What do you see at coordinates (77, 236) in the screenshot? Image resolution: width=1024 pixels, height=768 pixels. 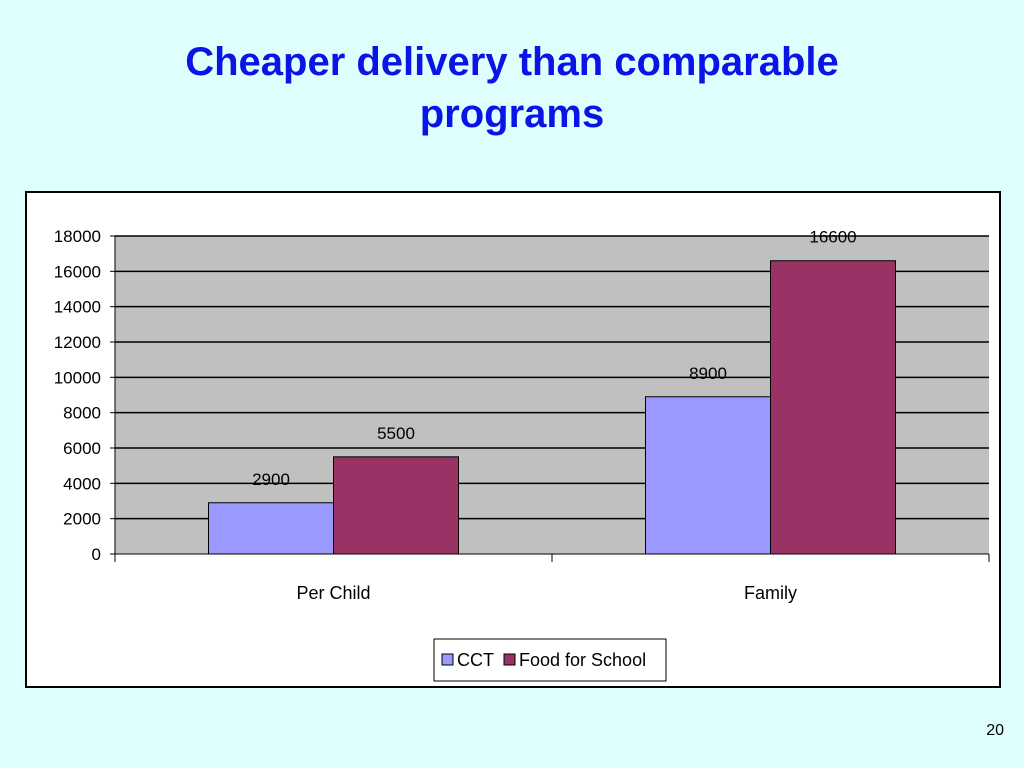 I see `y-tick-label: 18000` at bounding box center [77, 236].